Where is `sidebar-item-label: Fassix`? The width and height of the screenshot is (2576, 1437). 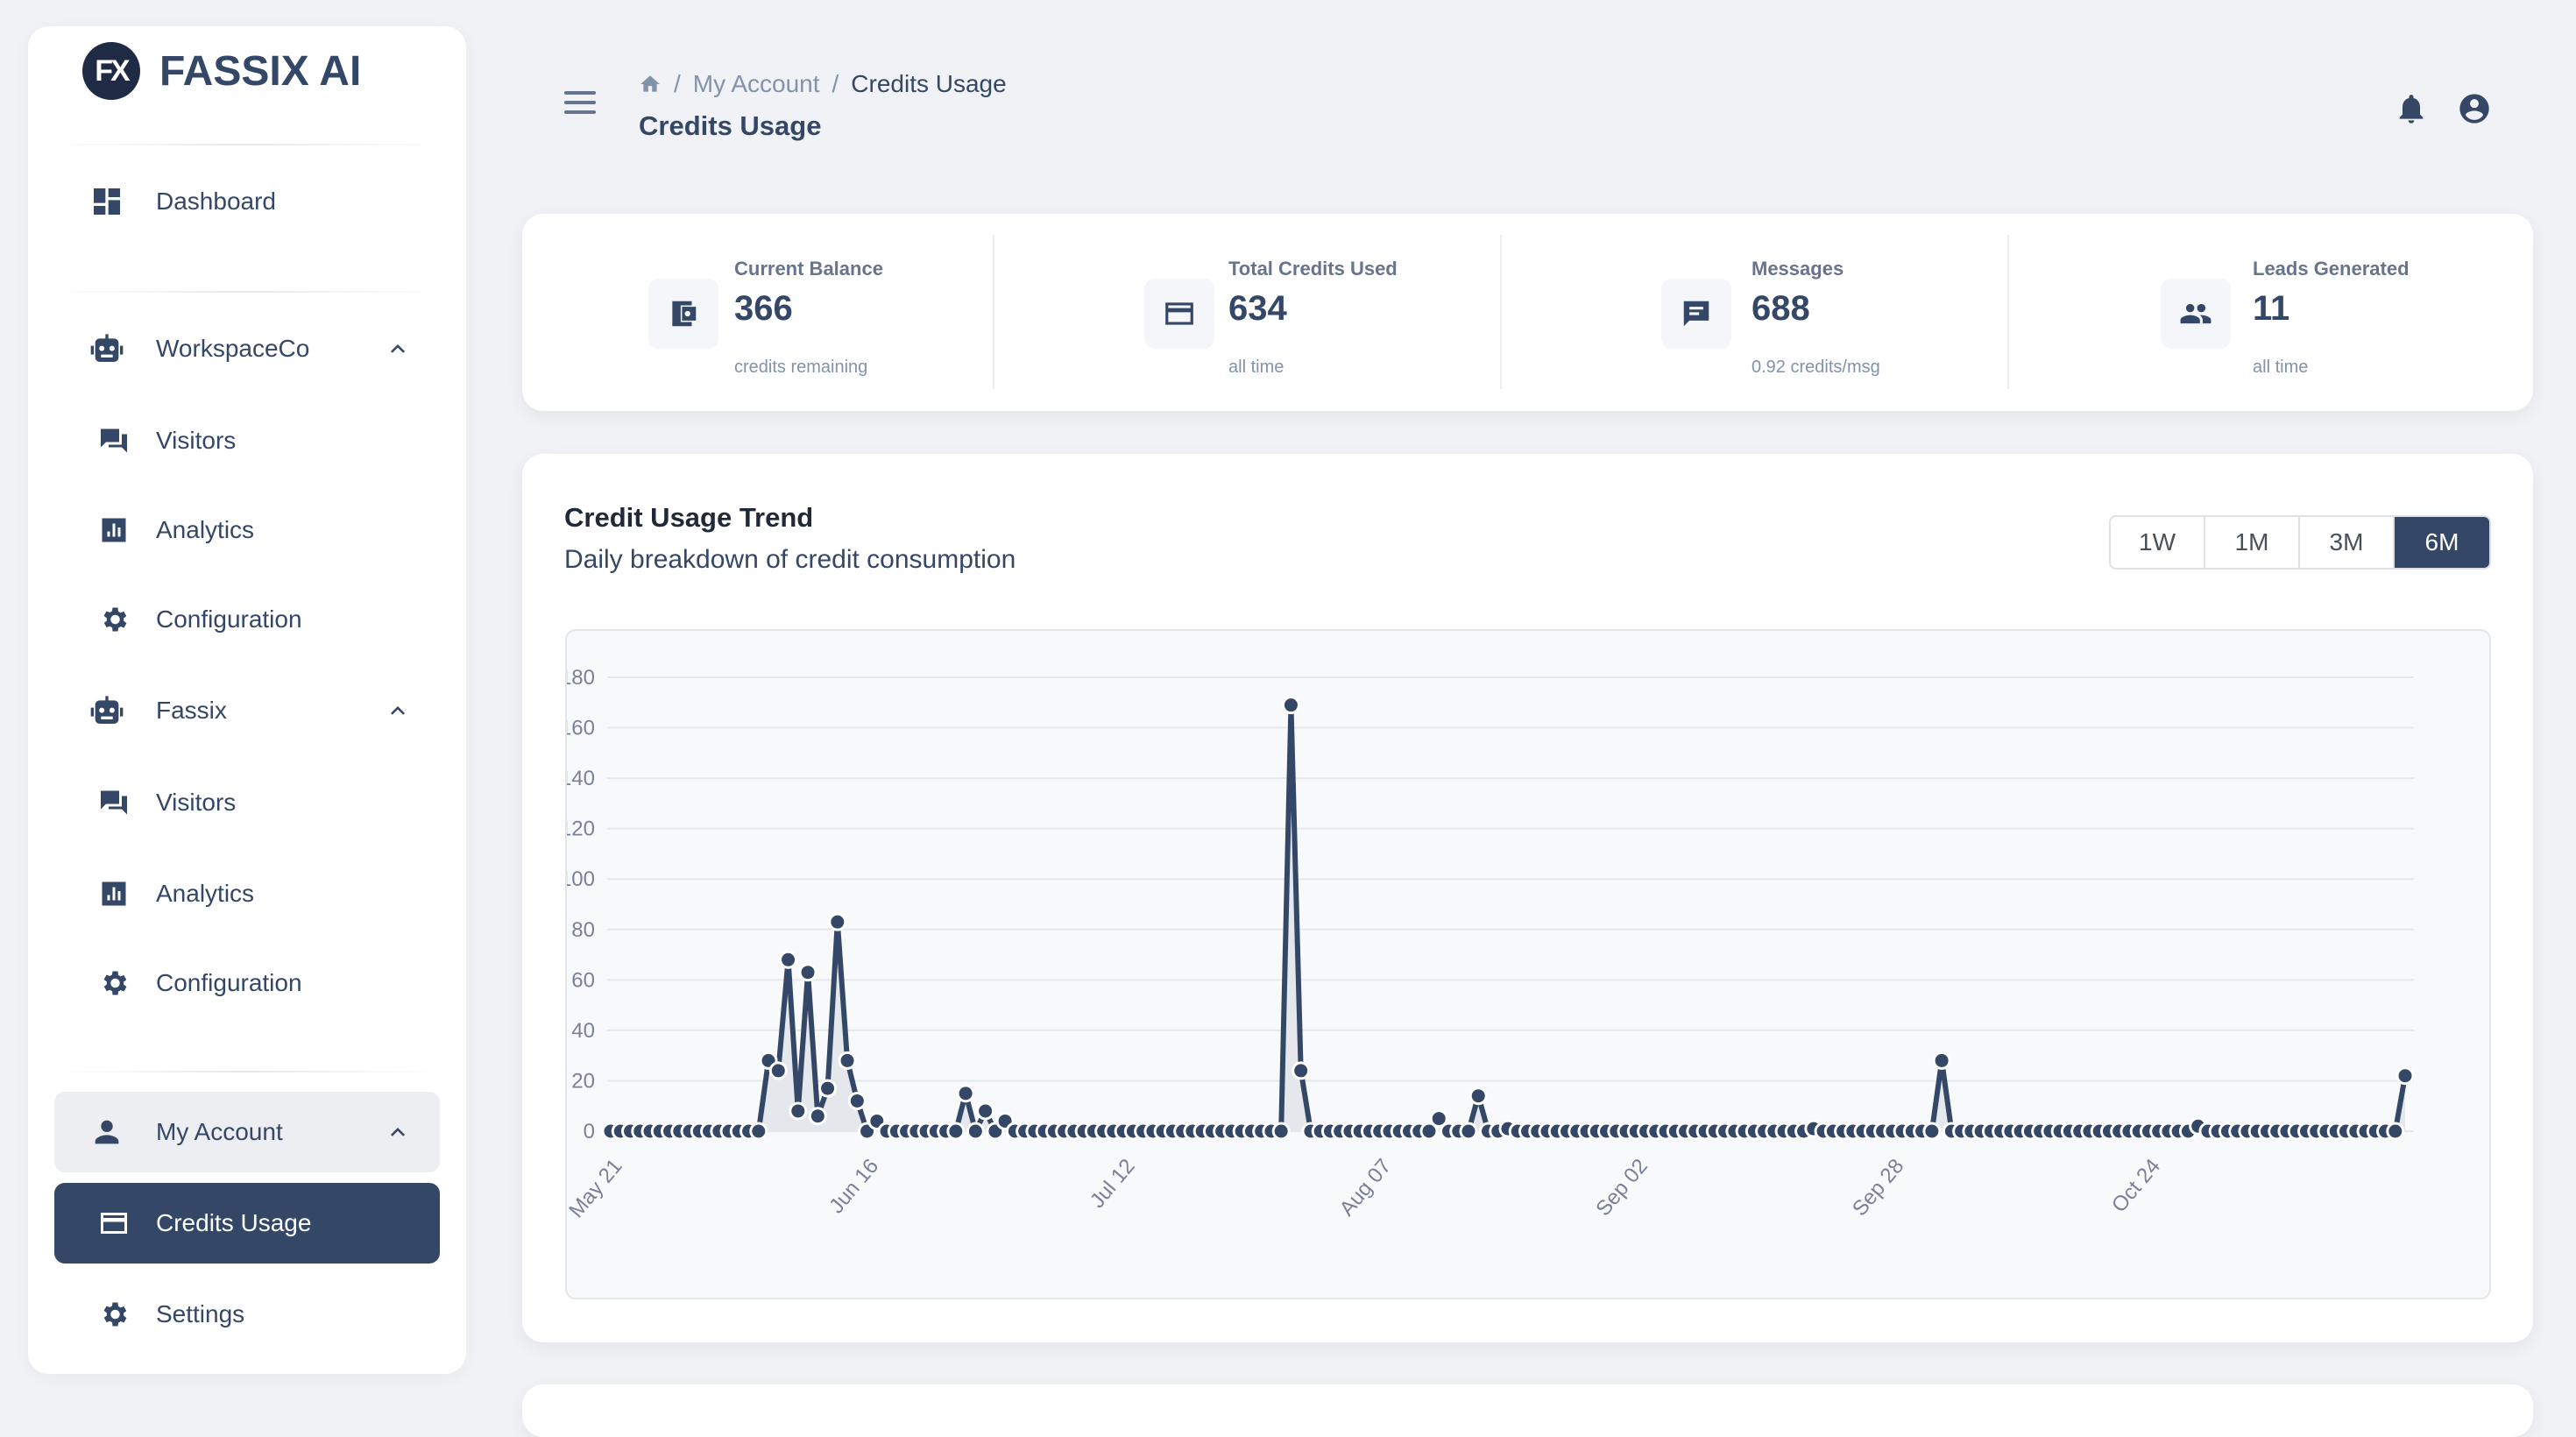
sidebar-item-label: Fassix is located at coordinates (191, 710).